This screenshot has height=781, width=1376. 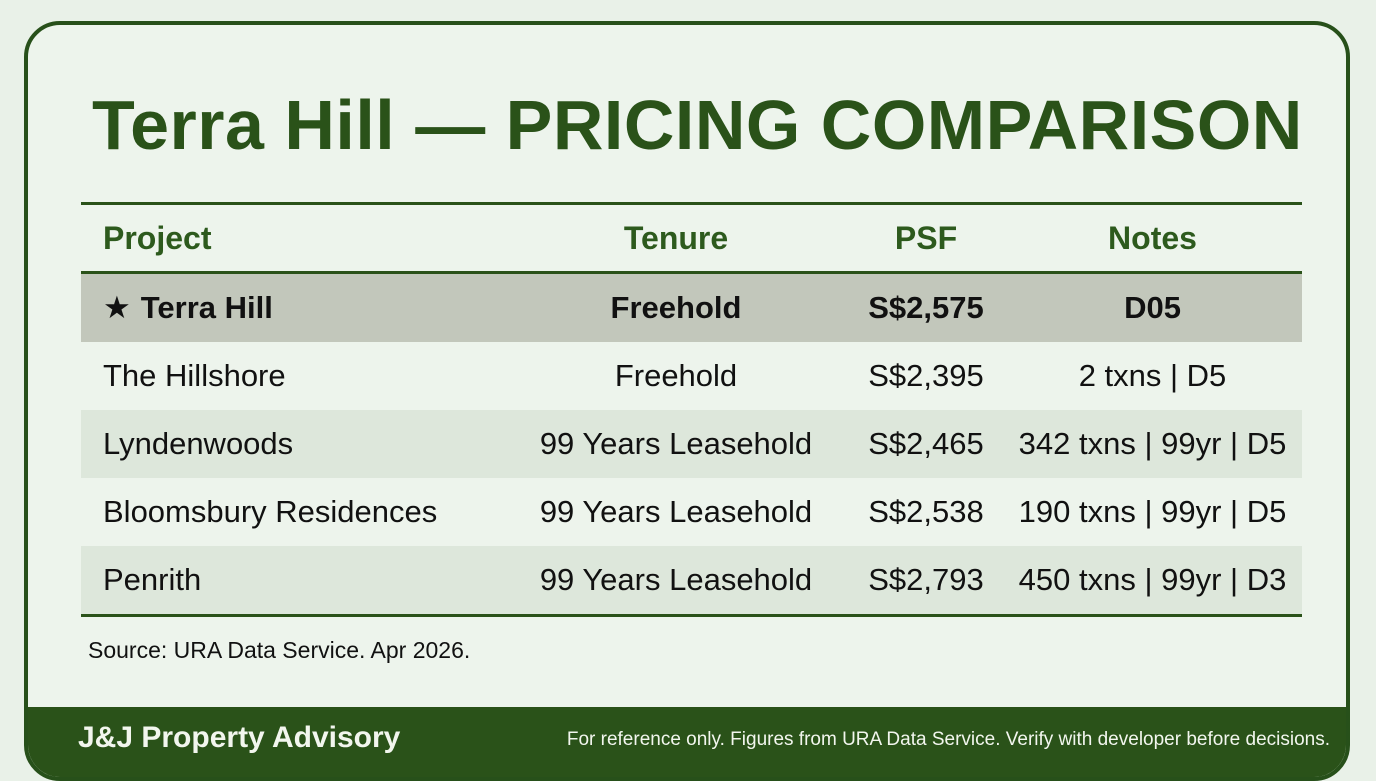 What do you see at coordinates (1152, 307) in the screenshot?
I see `cell-notes: D05` at bounding box center [1152, 307].